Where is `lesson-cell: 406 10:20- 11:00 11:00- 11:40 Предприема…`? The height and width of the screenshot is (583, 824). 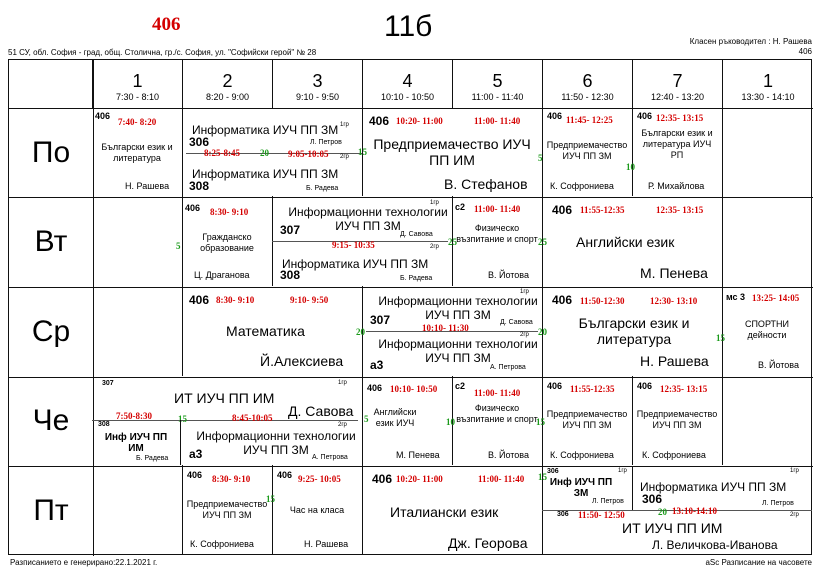 lesson-cell: 406 10:20- 11:00 11:00- 11:40 Предприема… is located at coordinates (450, 153).